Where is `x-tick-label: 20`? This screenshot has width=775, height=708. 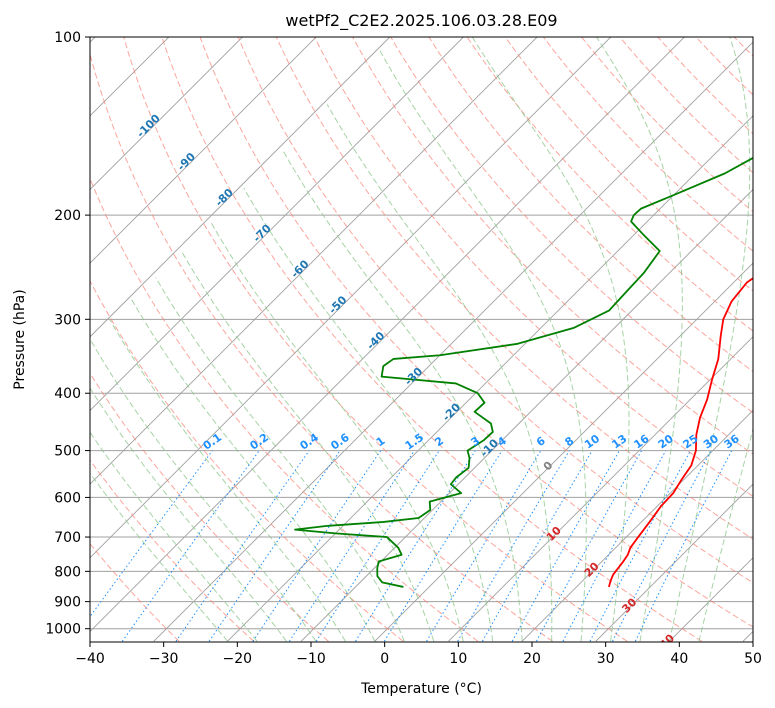 x-tick-label: 20 is located at coordinates (532, 659).